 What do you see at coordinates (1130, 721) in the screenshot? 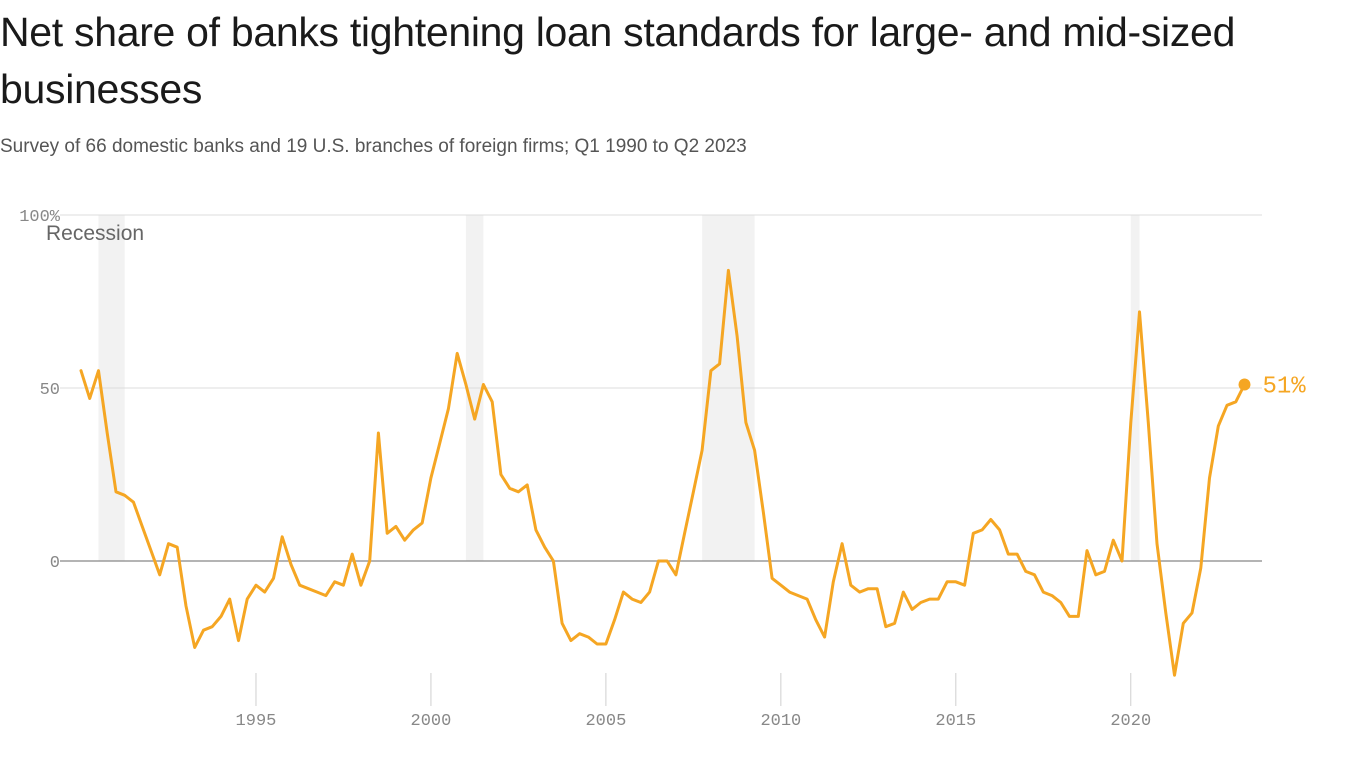
I see `x-tick-label: 2020` at bounding box center [1130, 721].